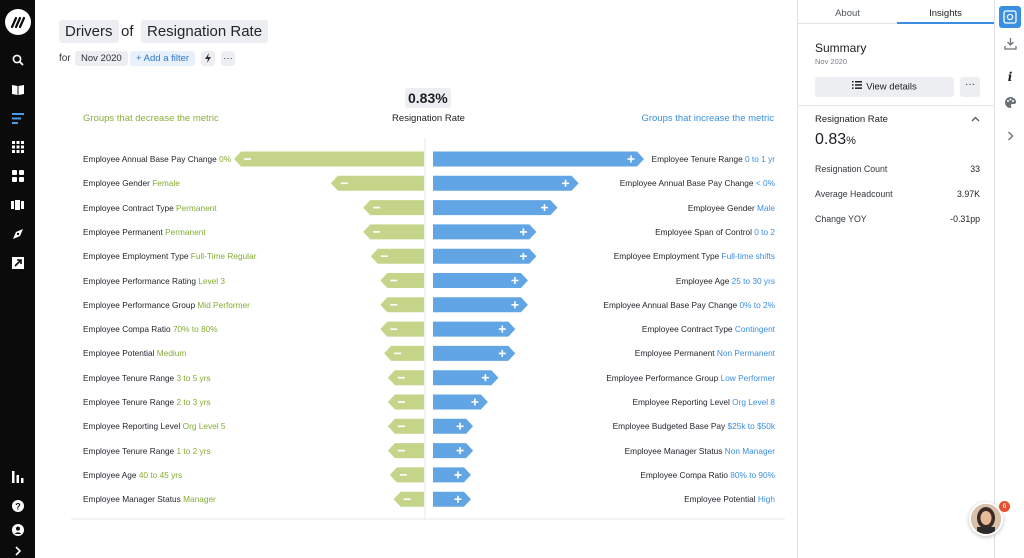  What do you see at coordinates (17, 176) in the screenshot?
I see `dashboard-icon` at bounding box center [17, 176].